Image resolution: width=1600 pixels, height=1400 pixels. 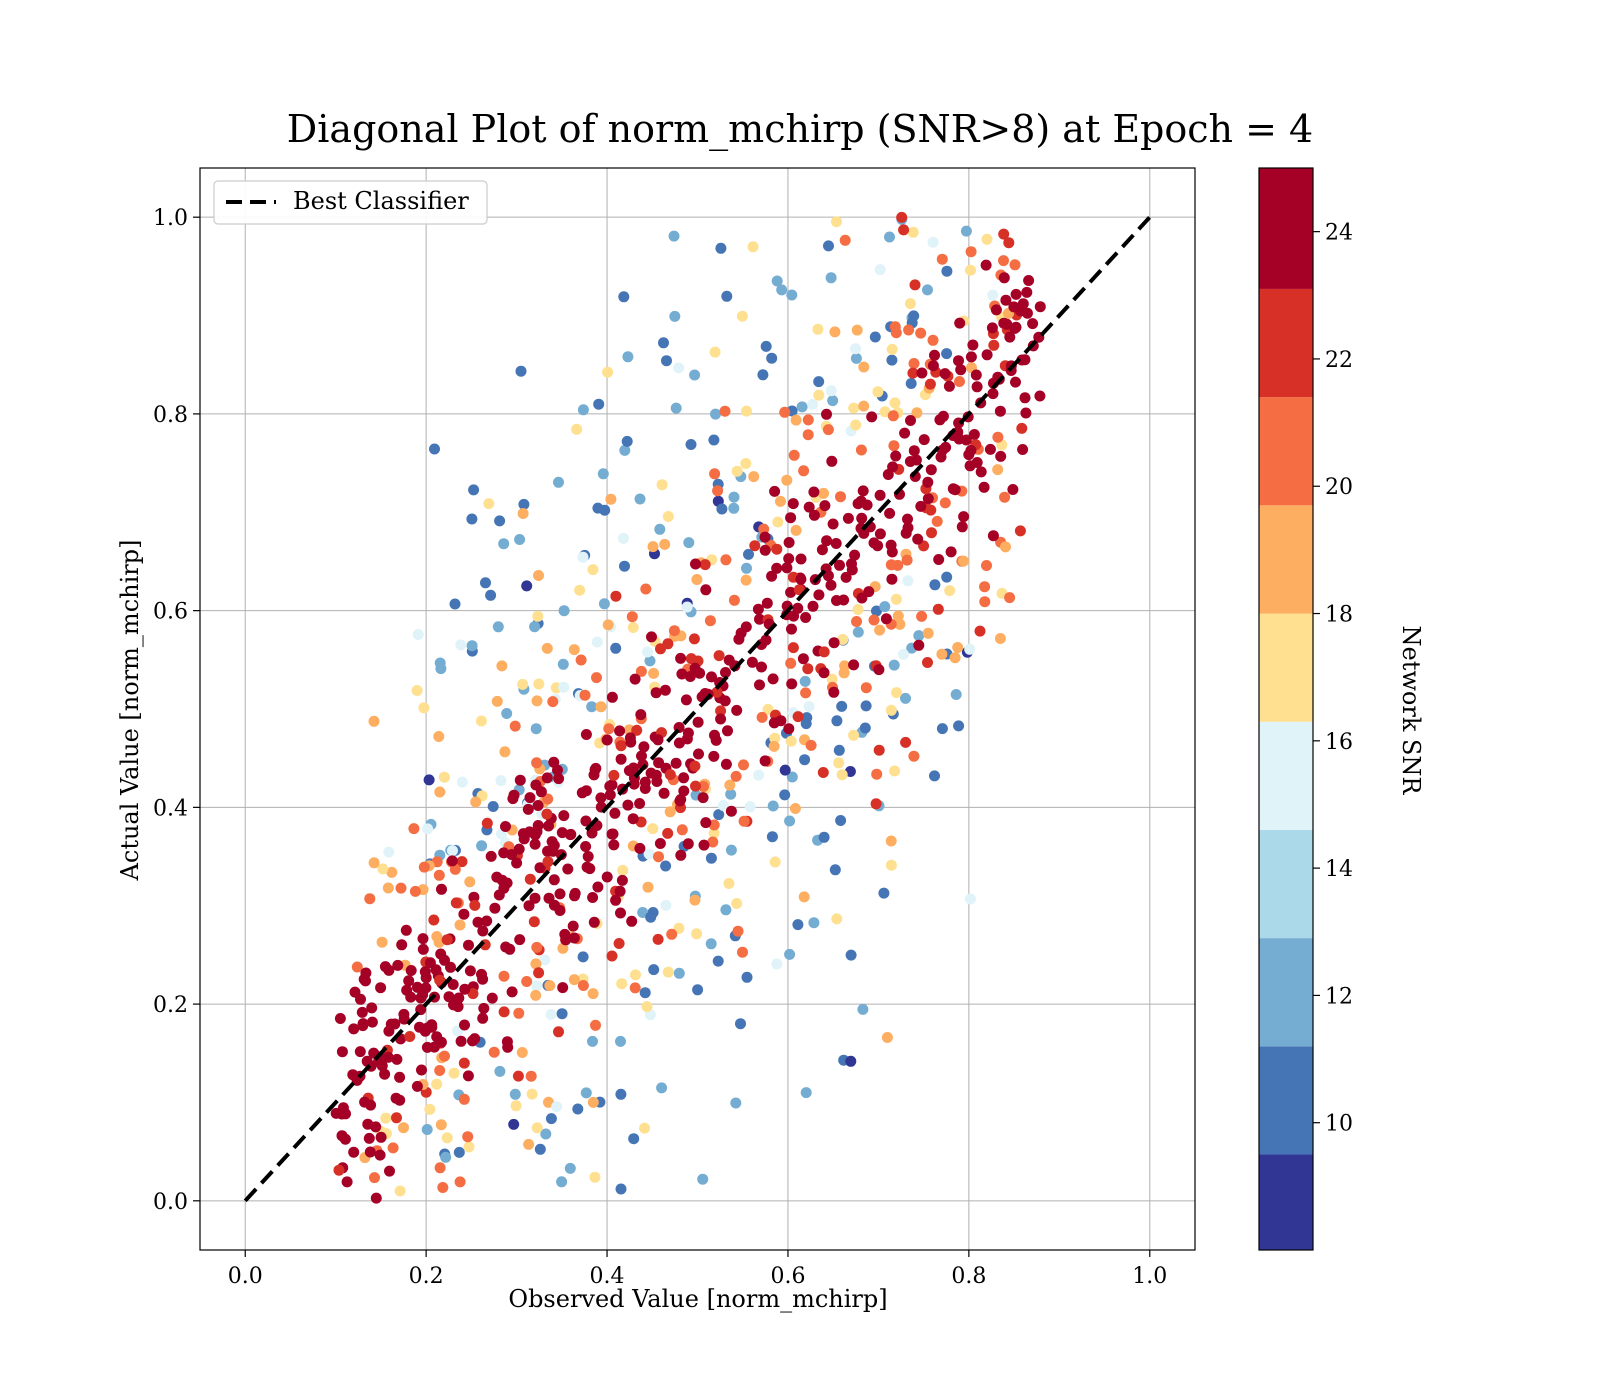 What do you see at coordinates (607, 1276) in the screenshot?
I see `x-tick-label: 0.4` at bounding box center [607, 1276].